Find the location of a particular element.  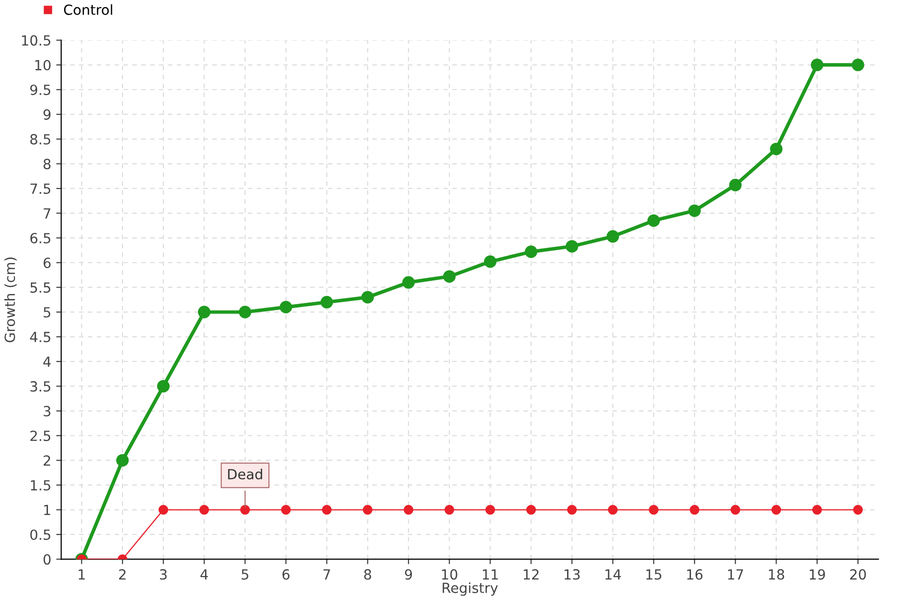

x-tick-label: 2 is located at coordinates (122, 574).